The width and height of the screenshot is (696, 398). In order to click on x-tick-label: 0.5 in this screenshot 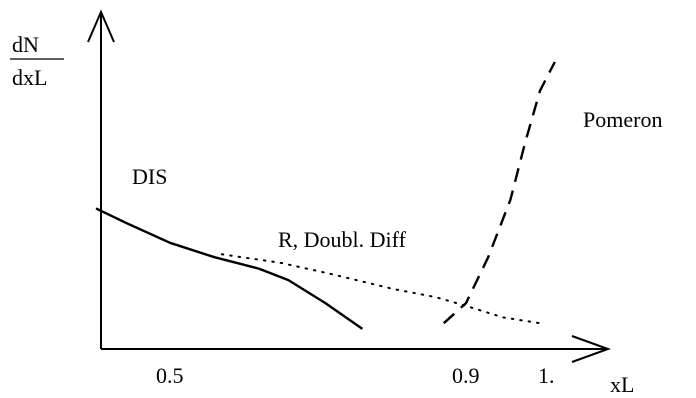, I will do `click(170, 375)`.